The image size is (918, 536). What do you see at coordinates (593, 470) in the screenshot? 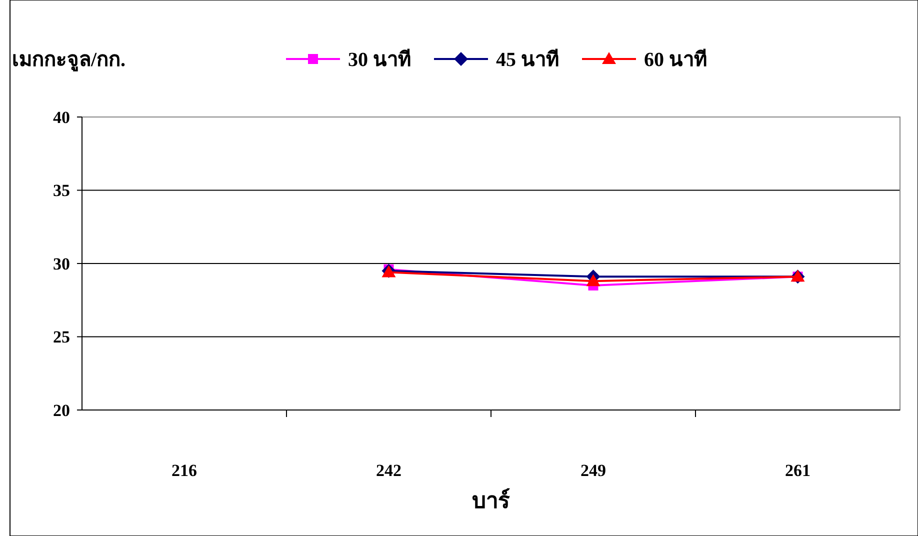
I see `x-tick-label: 249` at bounding box center [593, 470].